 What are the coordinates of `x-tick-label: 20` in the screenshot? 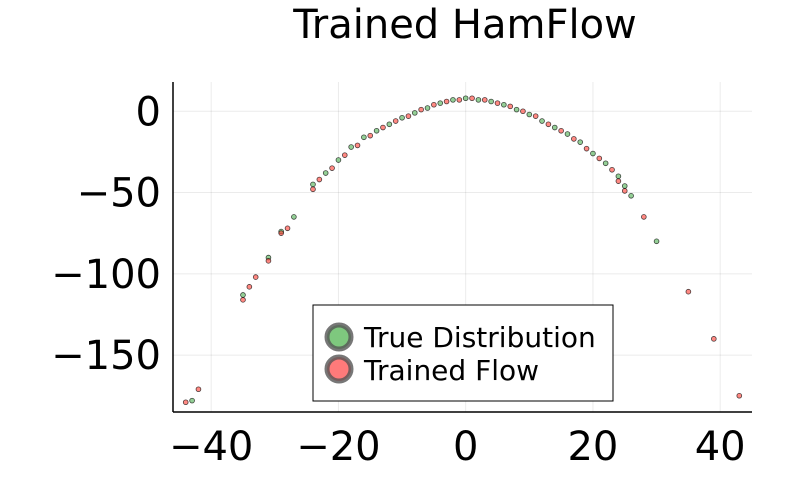 It's located at (592, 447).